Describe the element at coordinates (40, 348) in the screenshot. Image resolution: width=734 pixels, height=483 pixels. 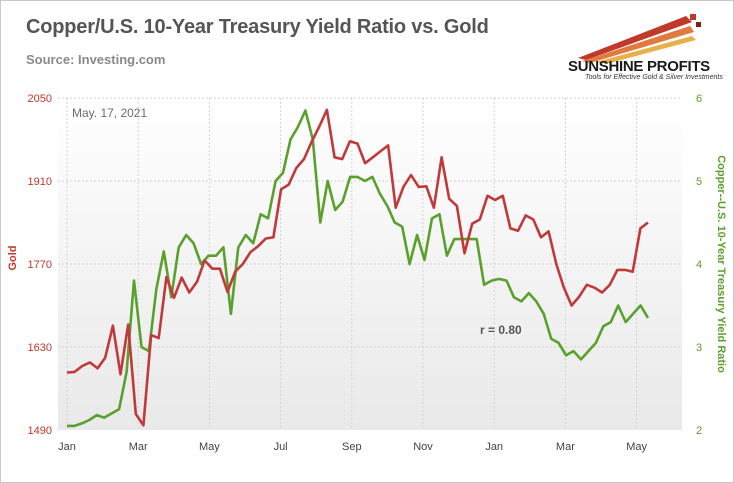
I see `left-tick-label: 1630` at that location.